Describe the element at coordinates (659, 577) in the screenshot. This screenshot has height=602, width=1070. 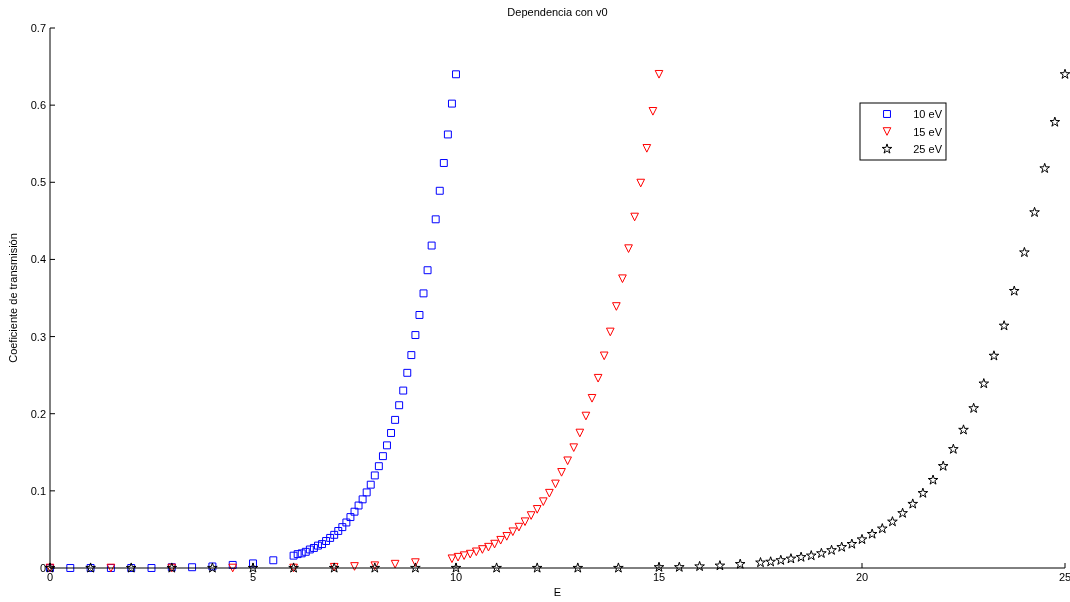
I see `x-tick-label: 15` at that location.